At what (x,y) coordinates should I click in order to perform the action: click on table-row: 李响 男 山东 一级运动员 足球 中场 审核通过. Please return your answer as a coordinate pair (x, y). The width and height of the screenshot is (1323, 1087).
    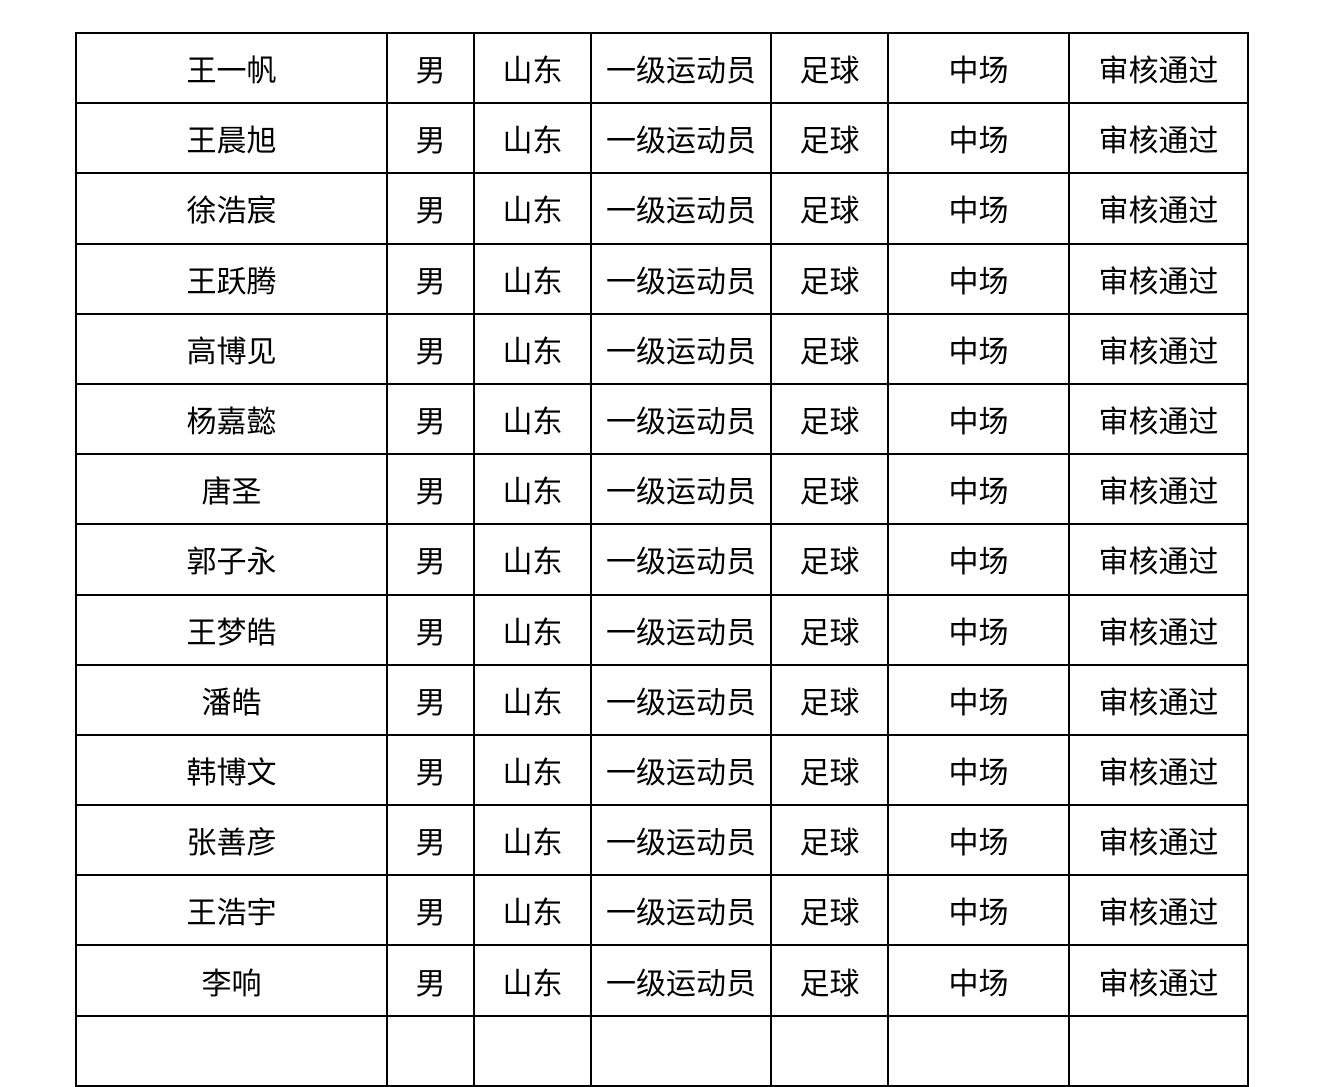
    Looking at the image, I should click on (662, 980).